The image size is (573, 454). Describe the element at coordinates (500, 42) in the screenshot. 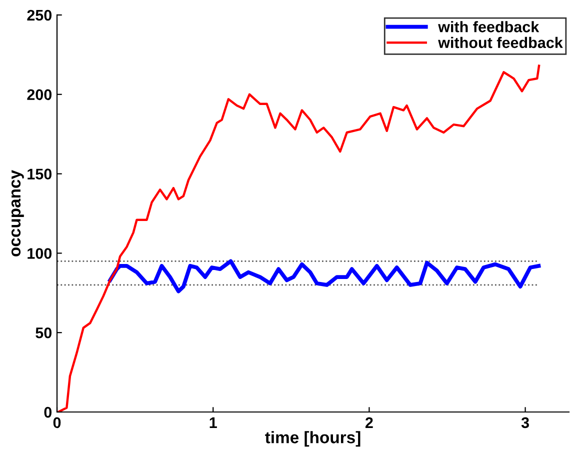

I see `legend-label: without feedback` at that location.